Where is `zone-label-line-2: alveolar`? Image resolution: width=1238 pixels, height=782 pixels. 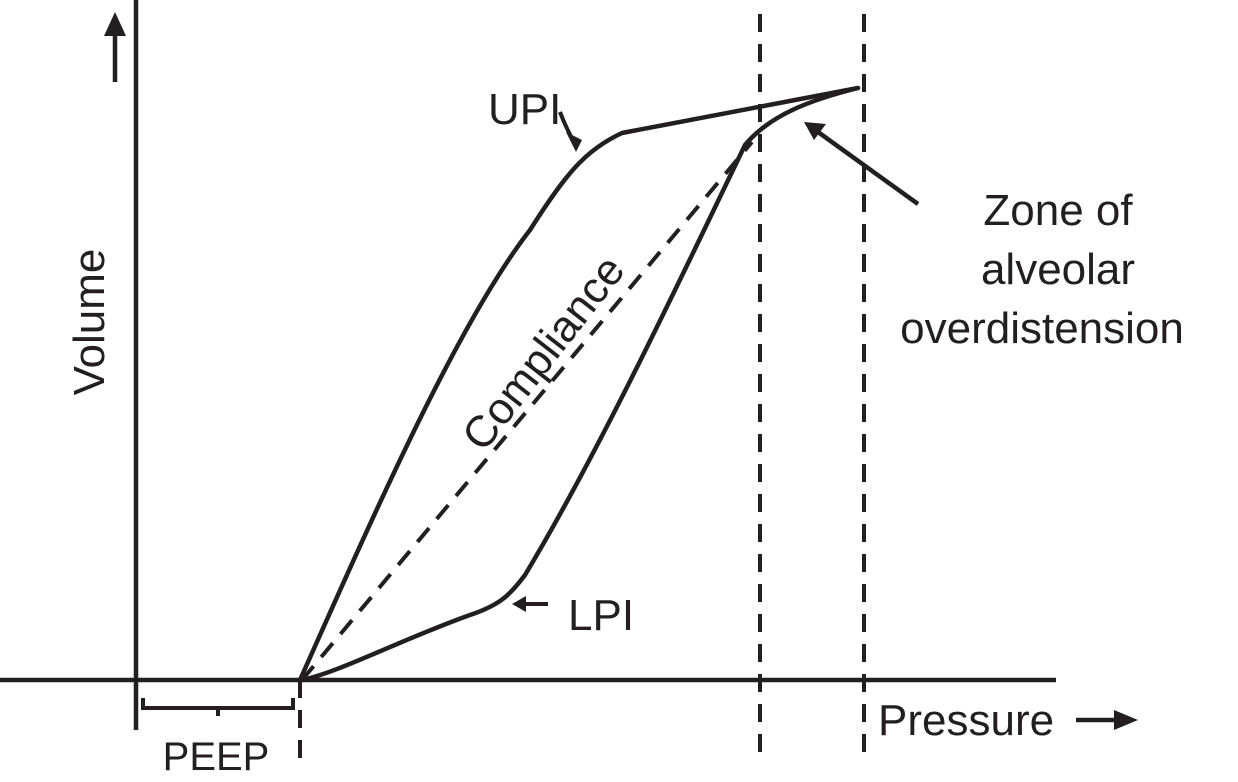 zone-label-line-2: alveolar is located at coordinates (1058, 269).